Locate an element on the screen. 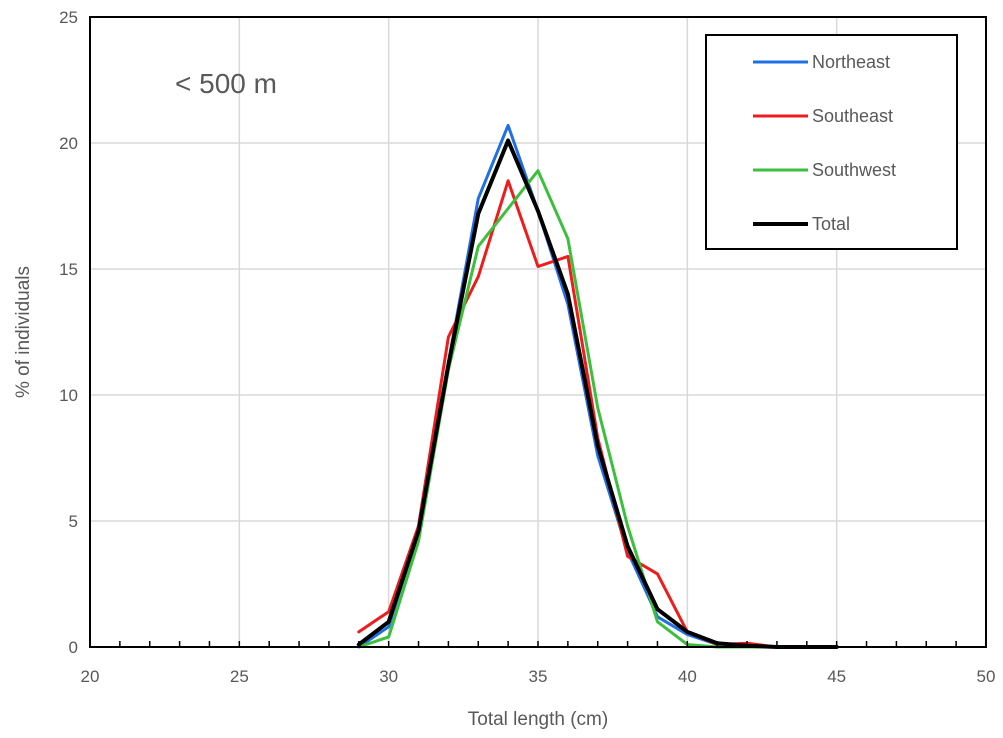 The height and width of the screenshot is (738, 1003). y-tick-label: 25 is located at coordinates (68, 17).